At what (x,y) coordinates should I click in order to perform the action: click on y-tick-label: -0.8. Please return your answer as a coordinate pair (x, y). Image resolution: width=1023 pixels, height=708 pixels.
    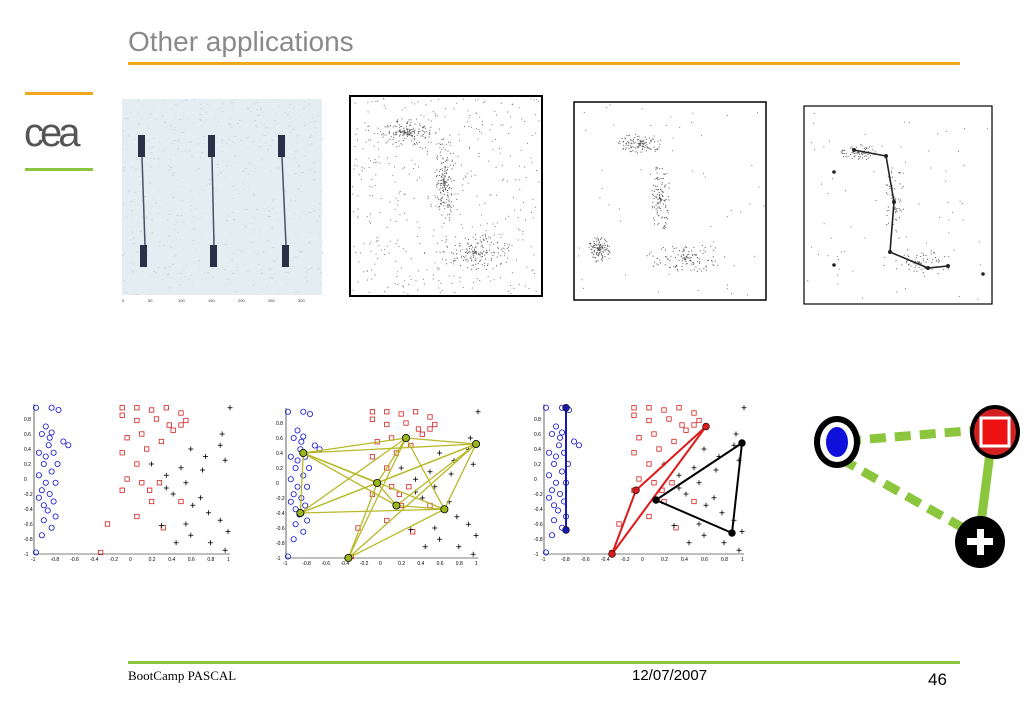
    Looking at the image, I should click on (28, 540).